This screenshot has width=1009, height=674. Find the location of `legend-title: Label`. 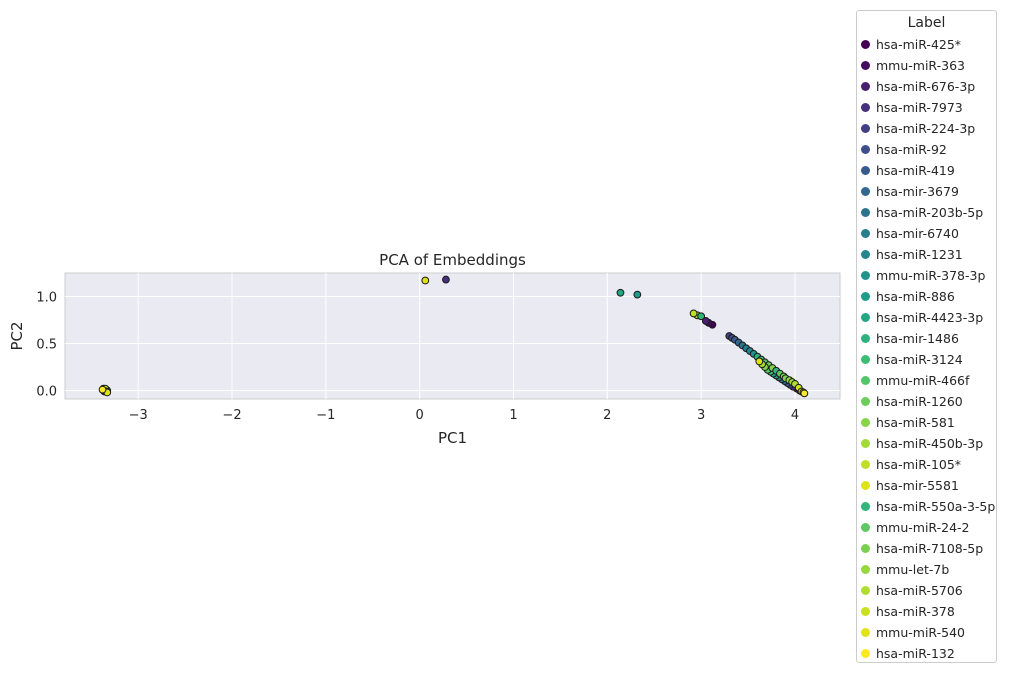

legend-title: Label is located at coordinates (926, 23).